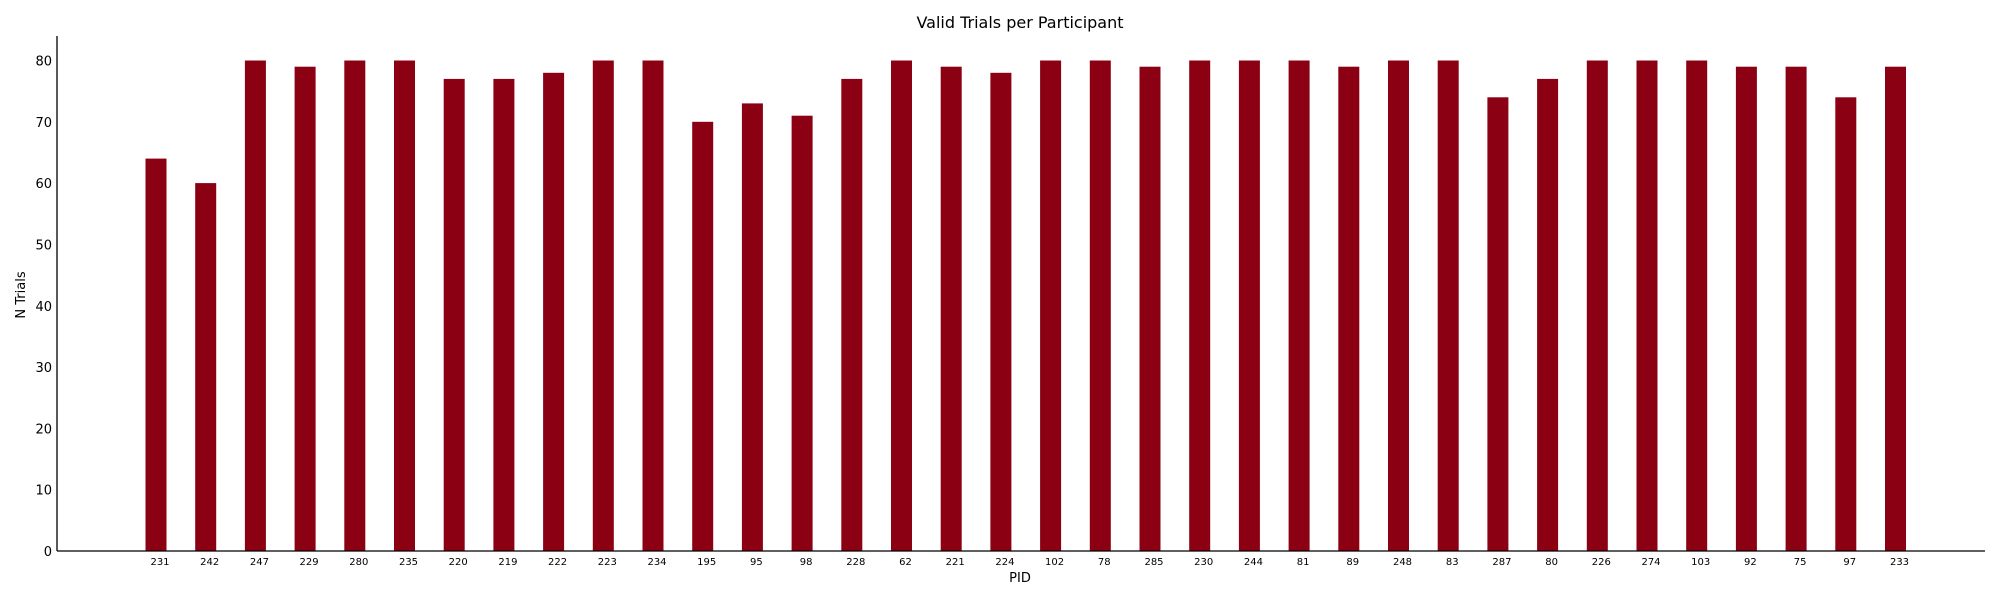  What do you see at coordinates (21, 294) in the screenshot?
I see `y-axis-label: N Trials` at bounding box center [21, 294].